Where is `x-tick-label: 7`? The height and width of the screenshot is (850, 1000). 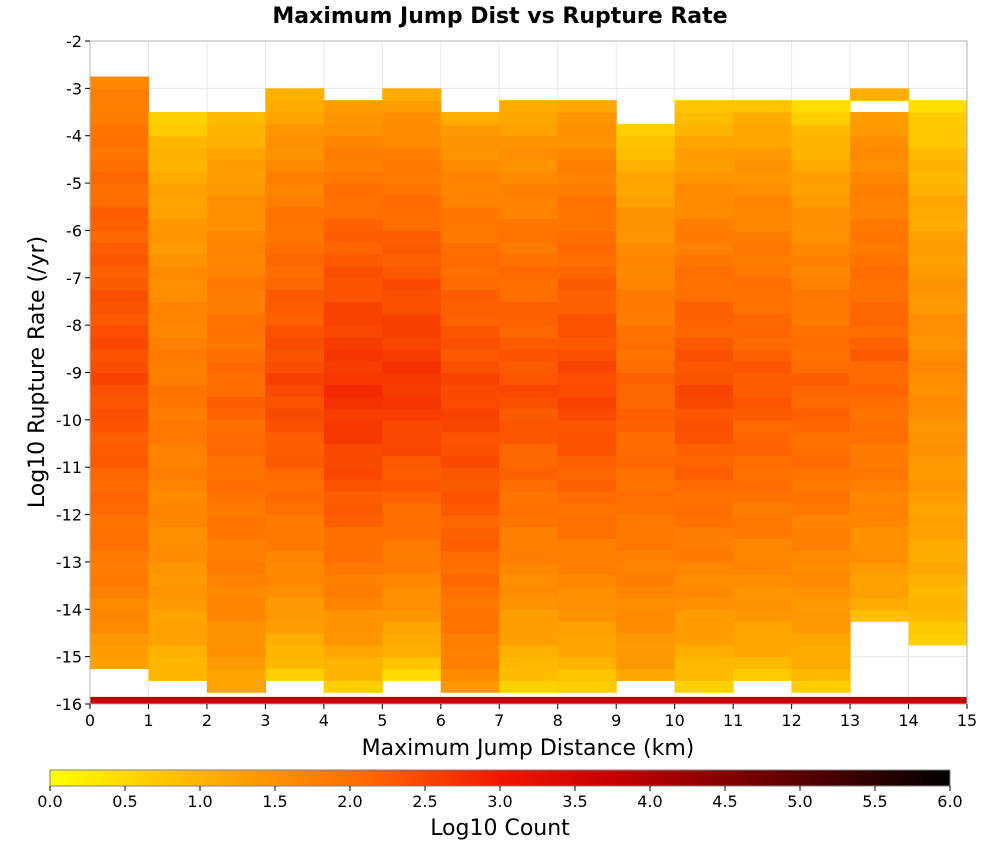 x-tick-label: 7 is located at coordinates (499, 720).